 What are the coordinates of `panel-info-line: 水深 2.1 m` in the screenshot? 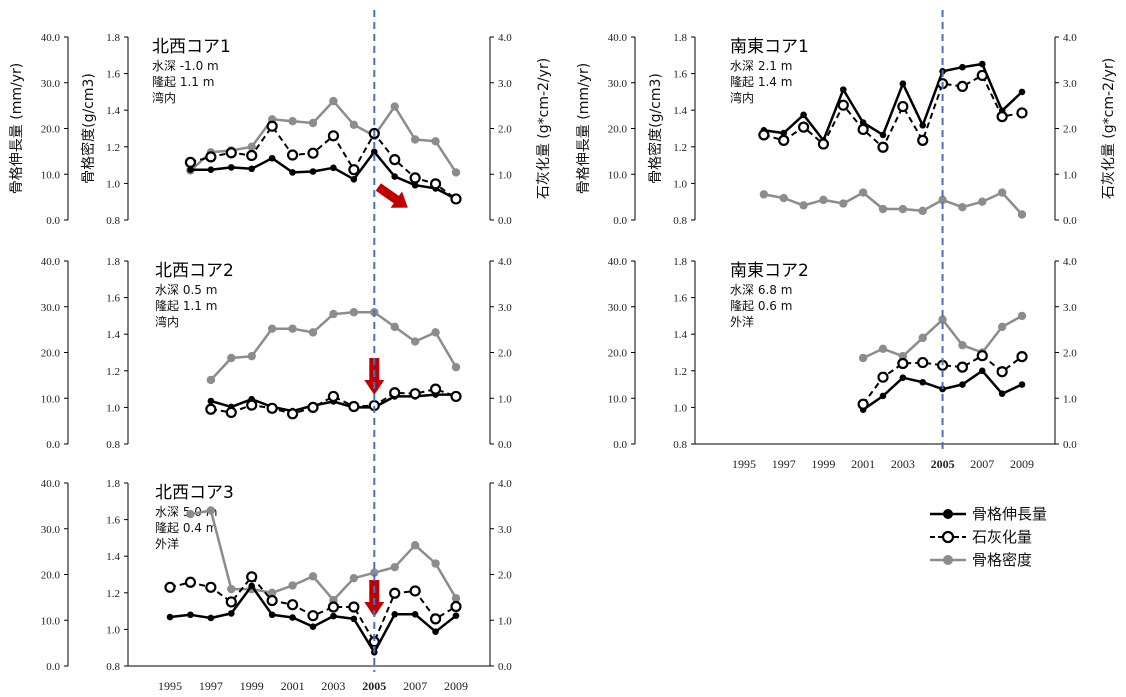 It's located at (761, 66).